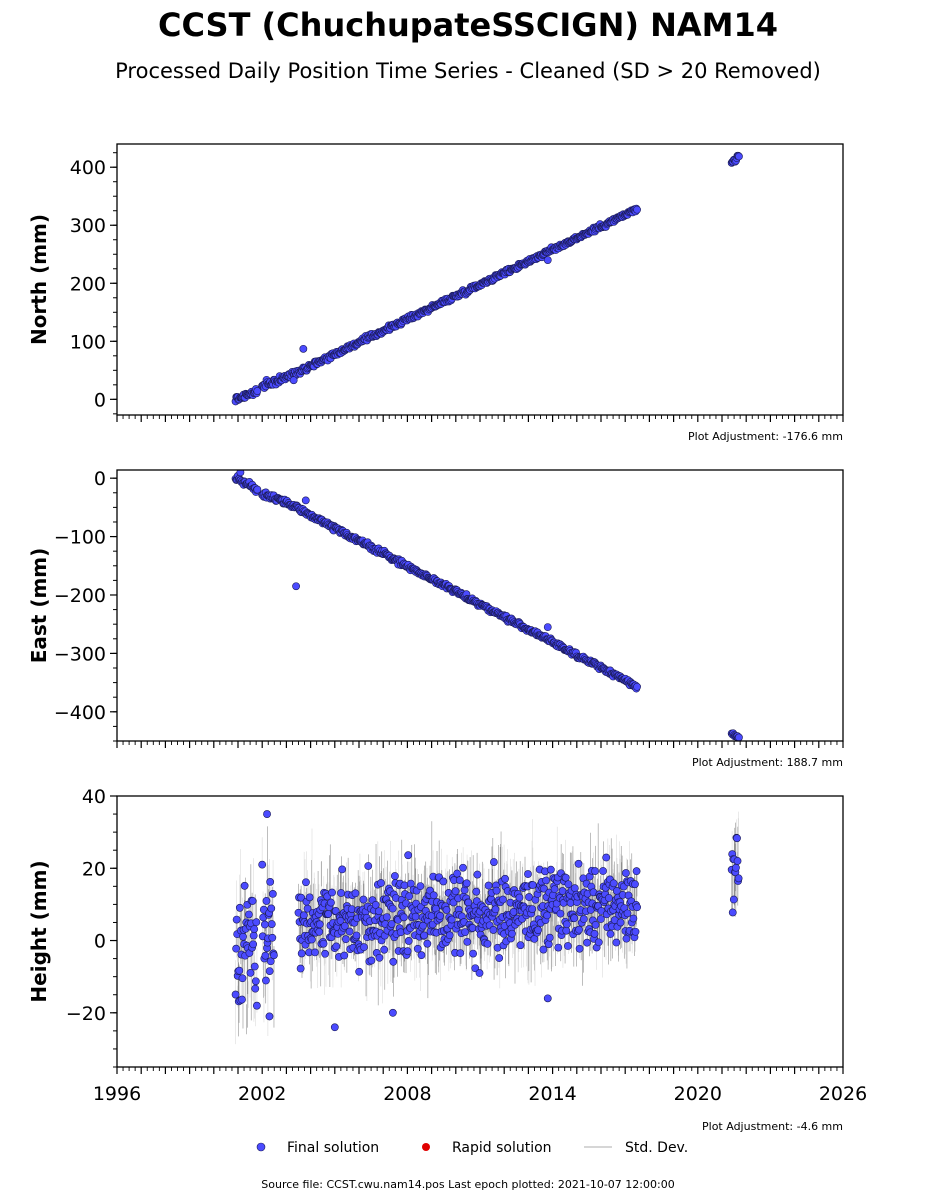 The height and width of the screenshot is (1200, 937). I want to click on plot-adjustment-note: Plot Adjustment: 188.7 mm, so click(767, 762).